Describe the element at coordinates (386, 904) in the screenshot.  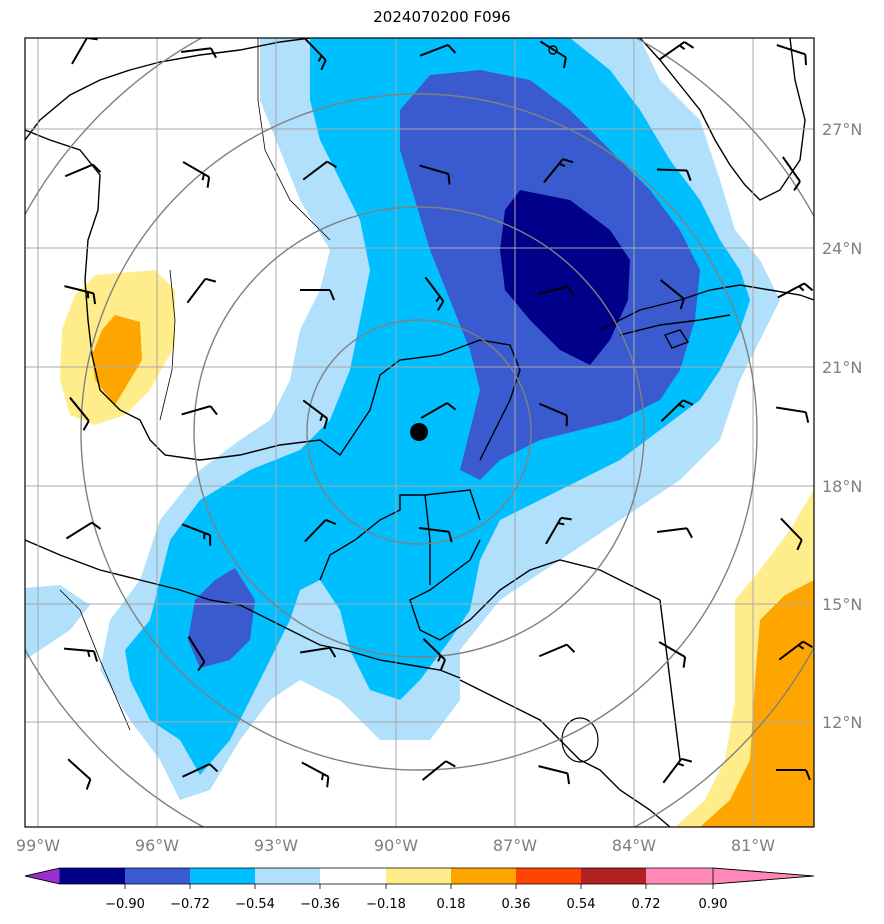
I see `colorbar-tick-label: −0.18` at that location.